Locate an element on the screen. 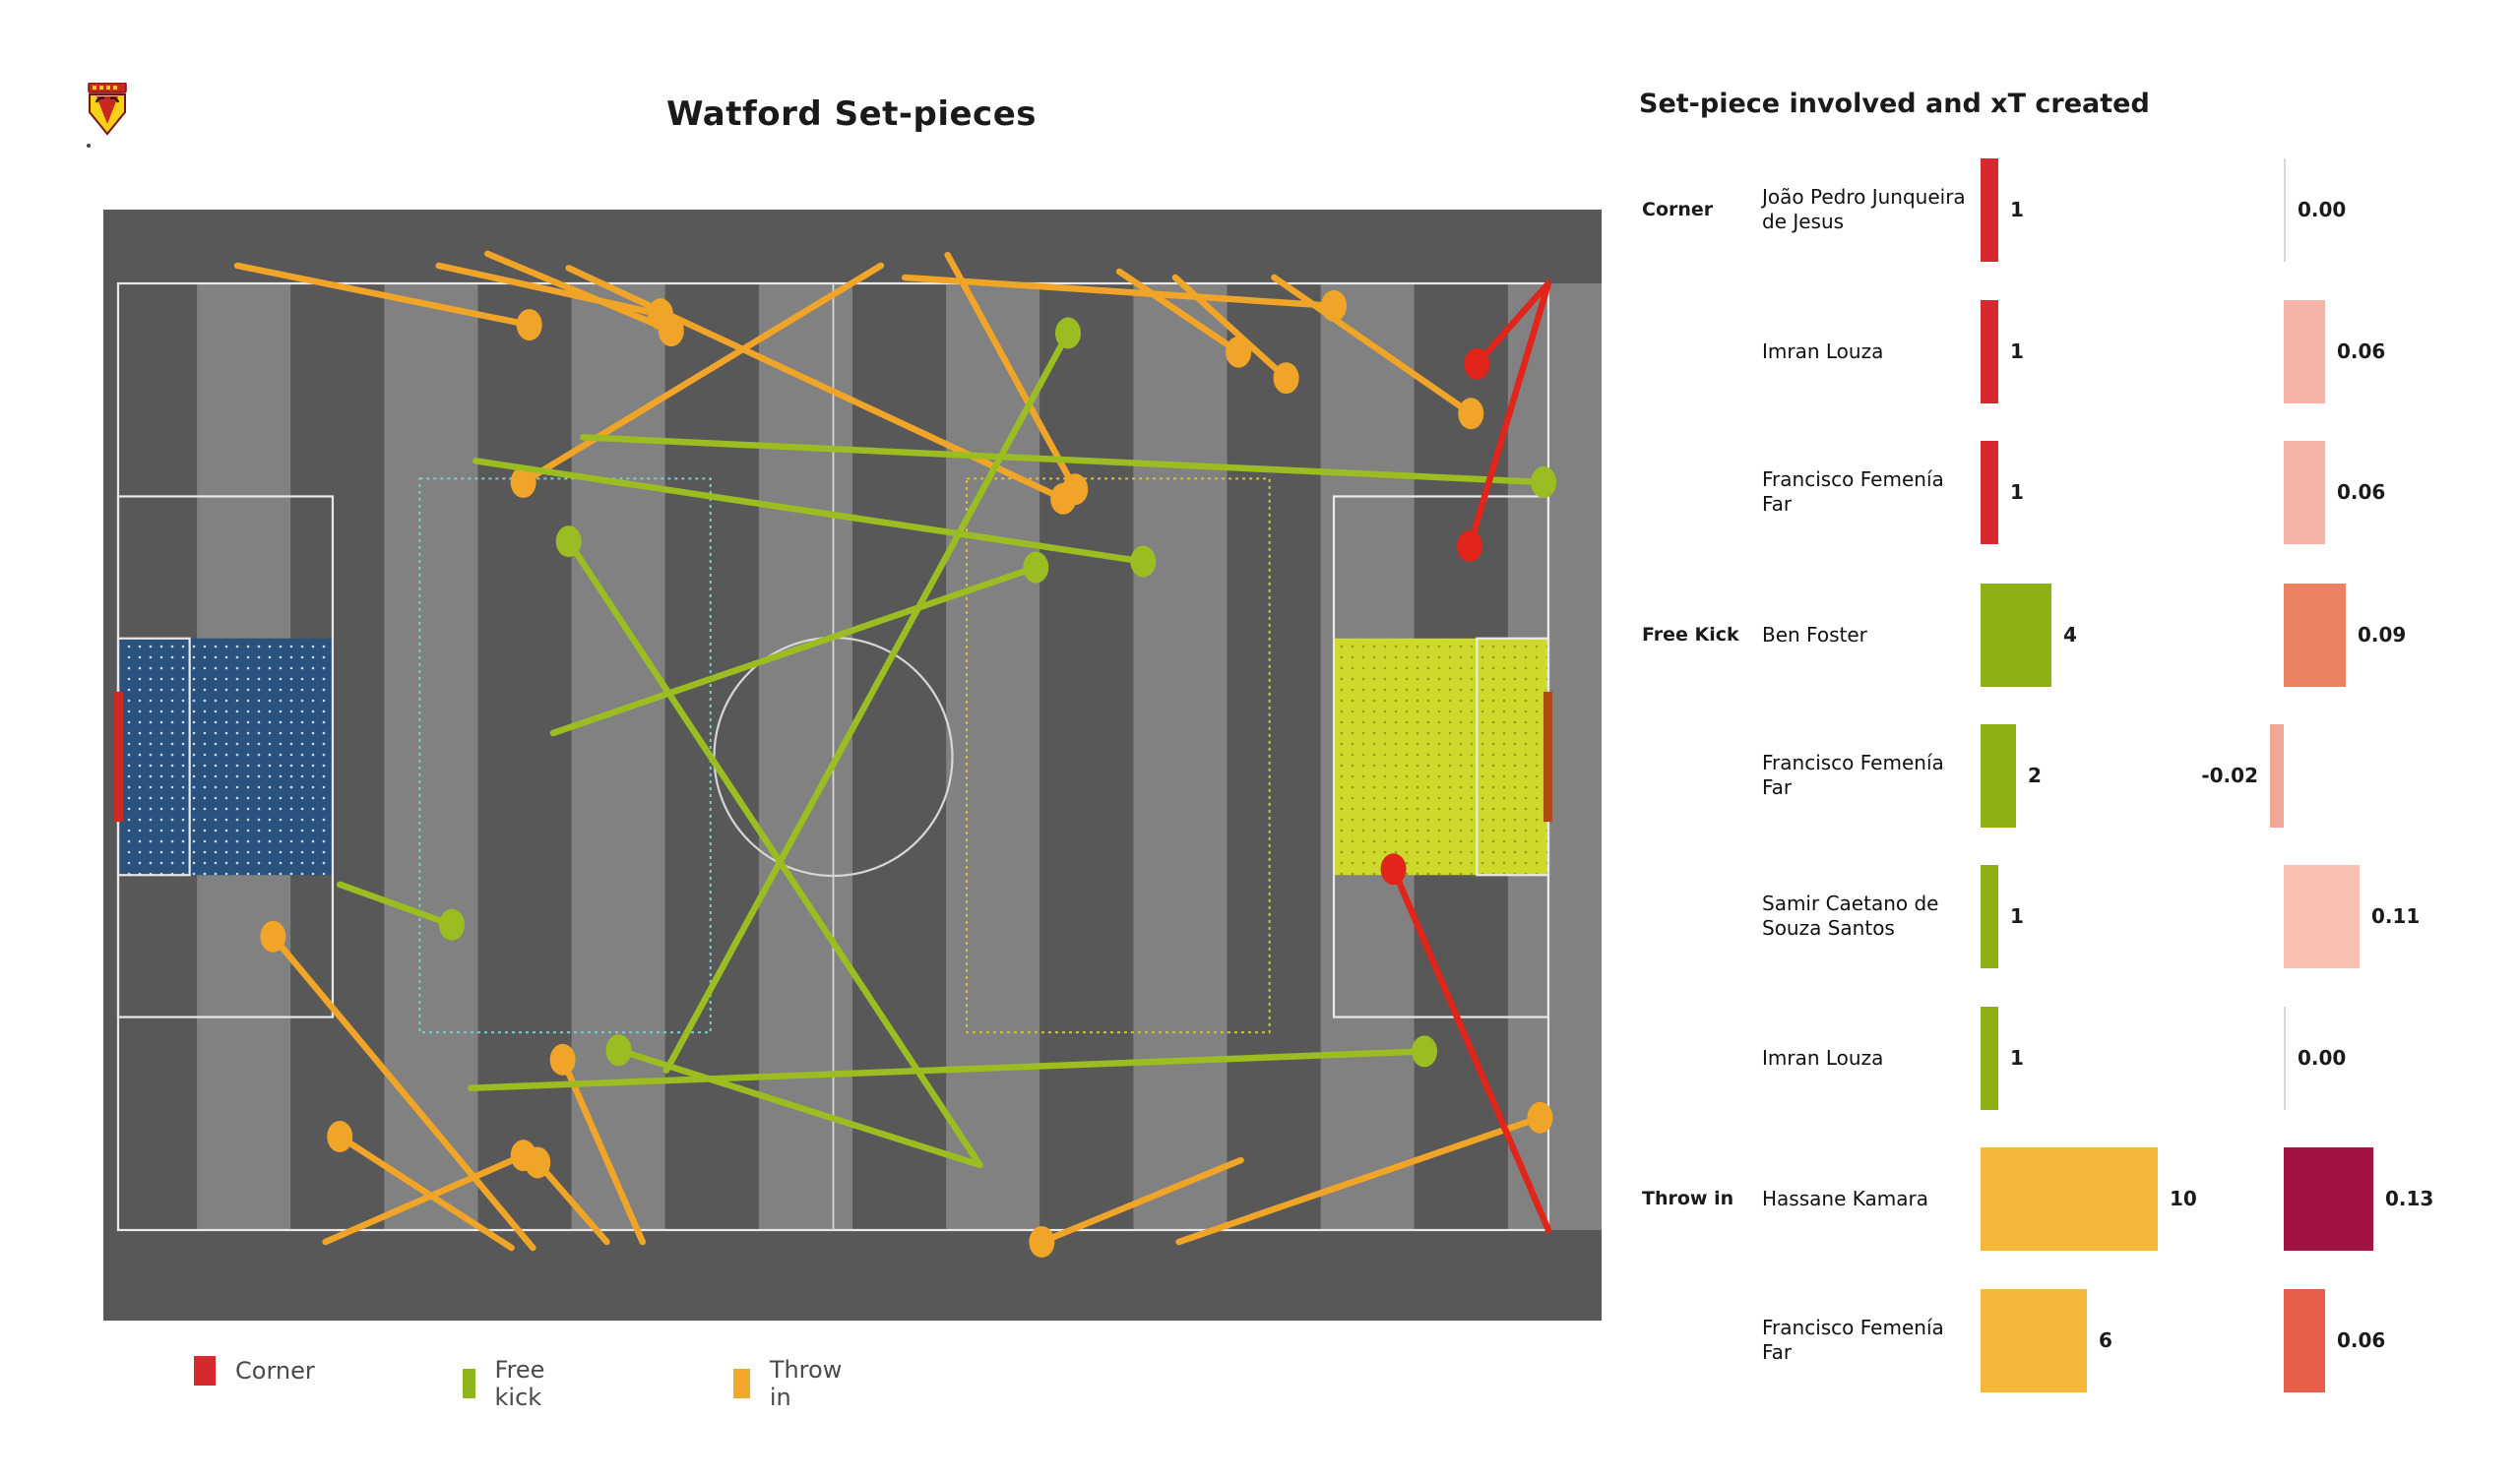  watford-crest-logo is located at coordinates (107, 111).